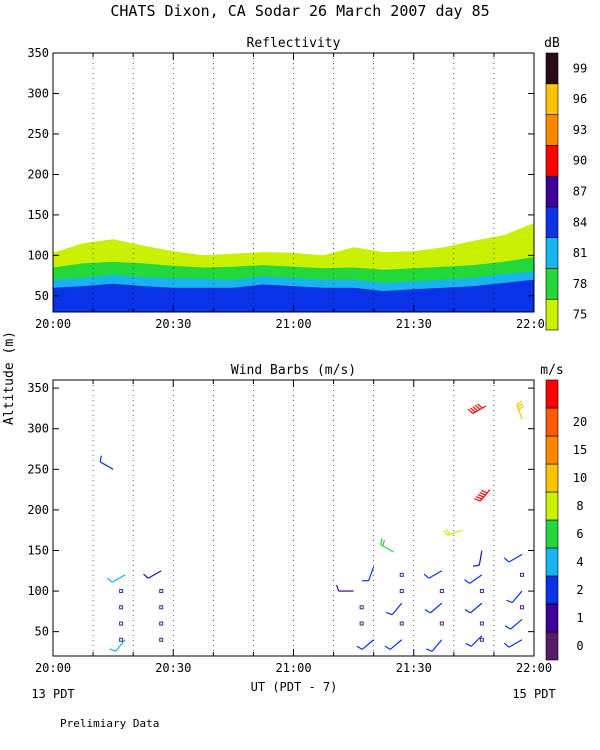 The height and width of the screenshot is (750, 600). I want to click on colorbar-label: 8, so click(579, 506).